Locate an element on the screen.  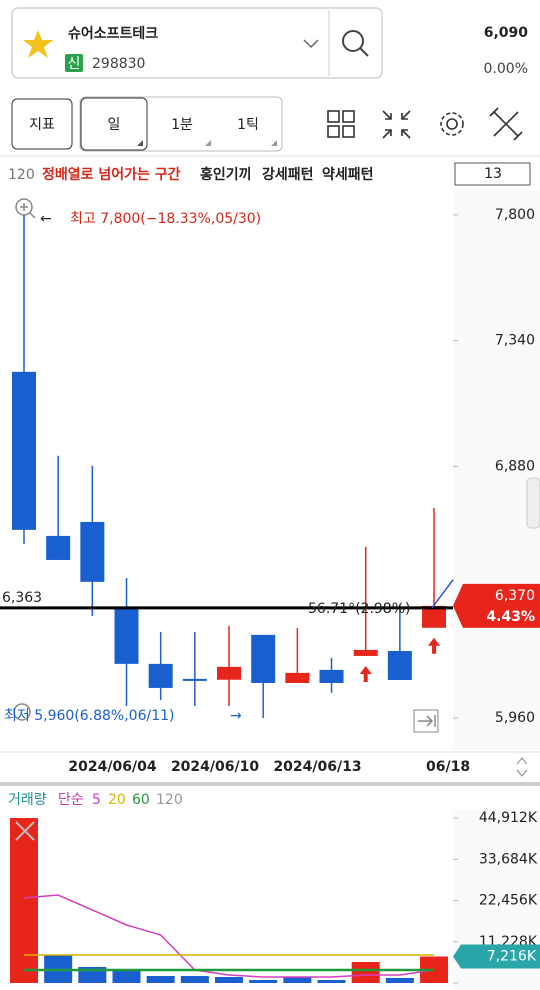
legend-entry: 거래량 is located at coordinates (27, 800).